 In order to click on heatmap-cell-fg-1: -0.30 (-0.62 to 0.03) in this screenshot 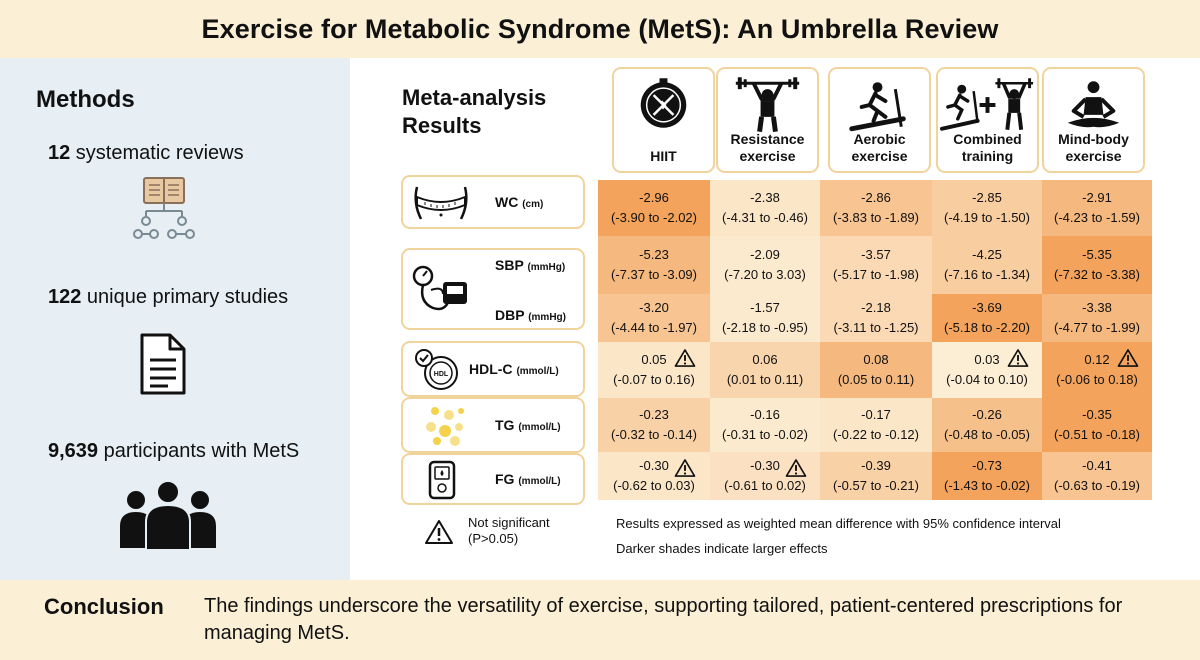, I will do `click(654, 476)`.